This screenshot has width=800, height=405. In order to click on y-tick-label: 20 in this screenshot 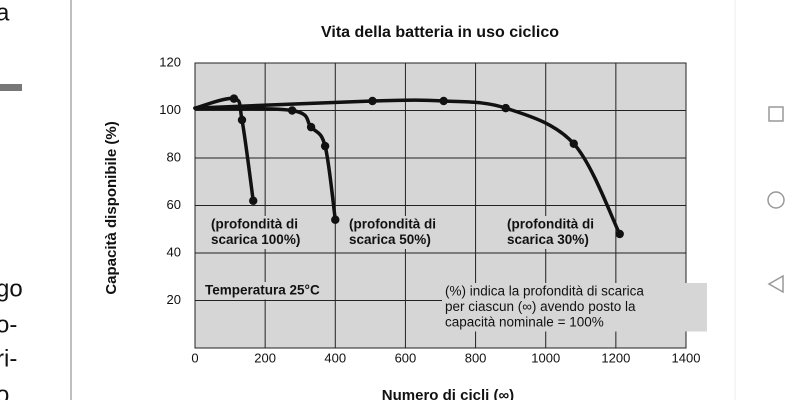, I will do `click(174, 299)`.